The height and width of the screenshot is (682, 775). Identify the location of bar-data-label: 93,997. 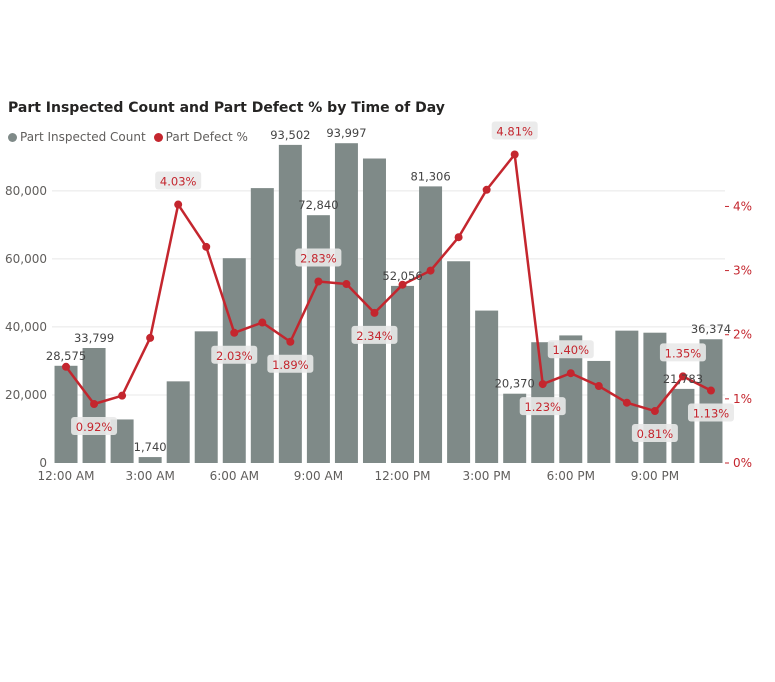
(346, 133).